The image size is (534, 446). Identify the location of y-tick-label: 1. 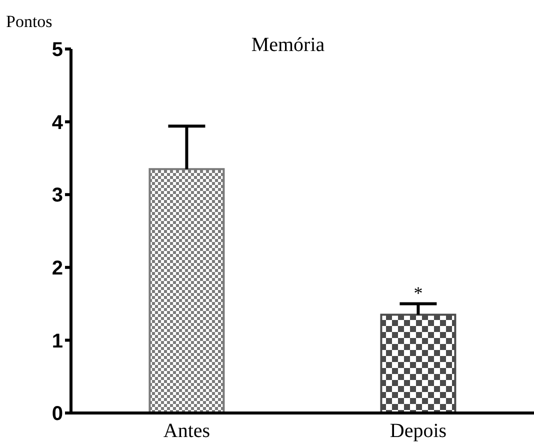
(57, 341).